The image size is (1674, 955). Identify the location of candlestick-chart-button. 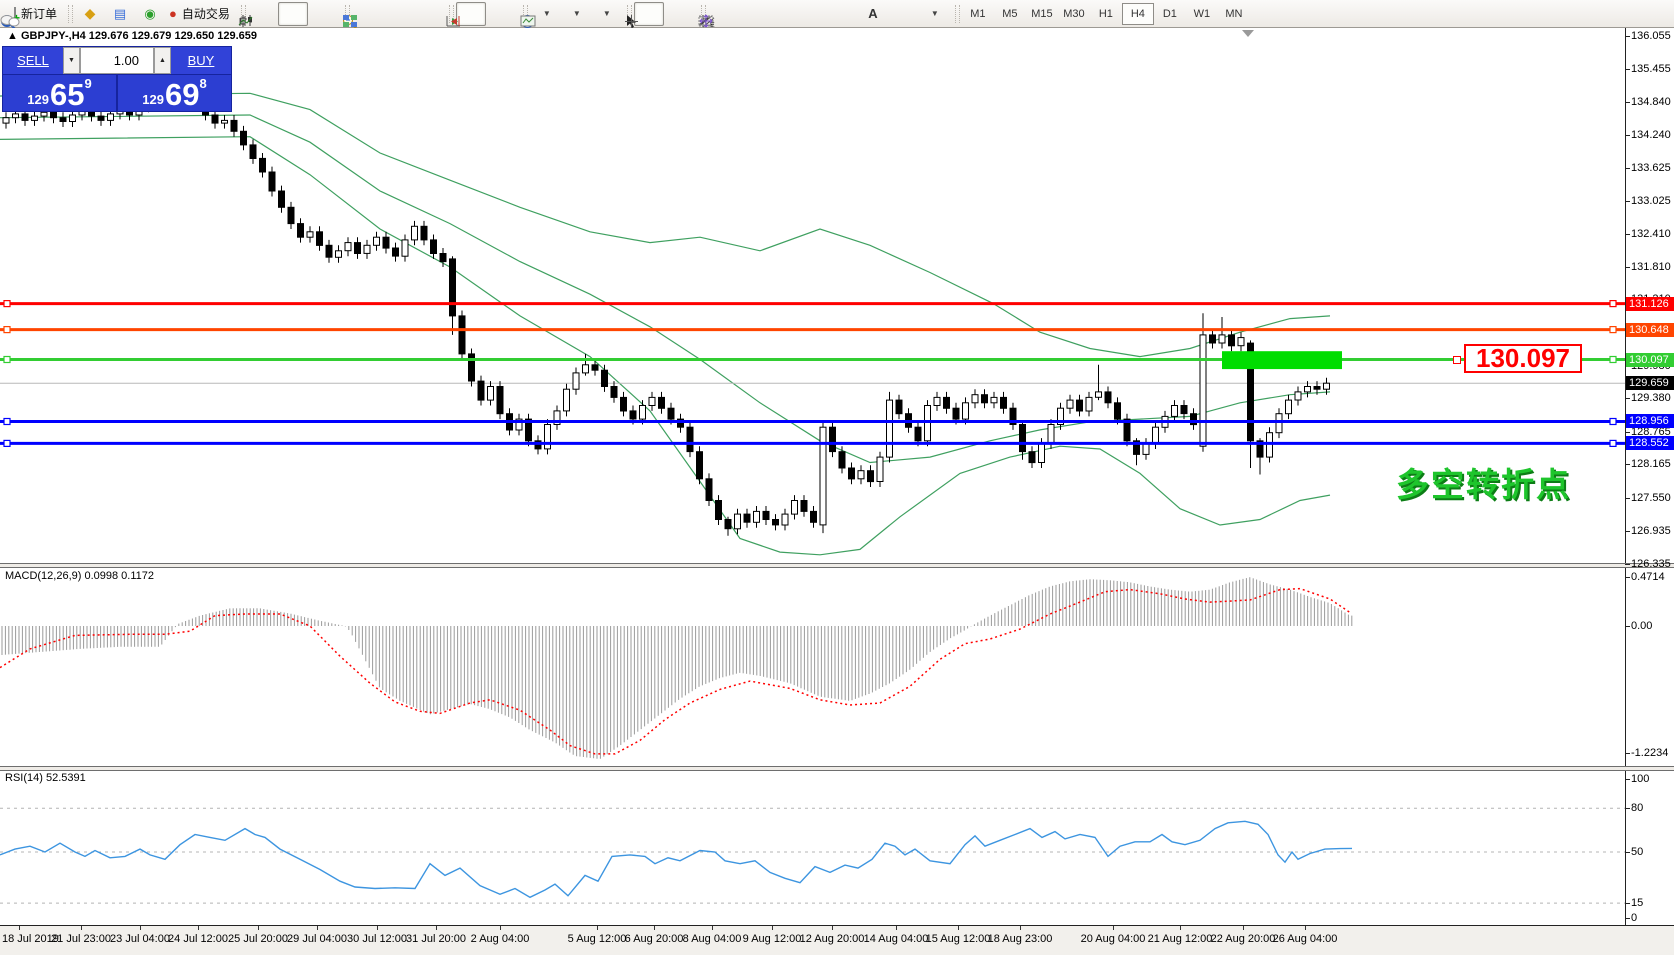
(274, 14).